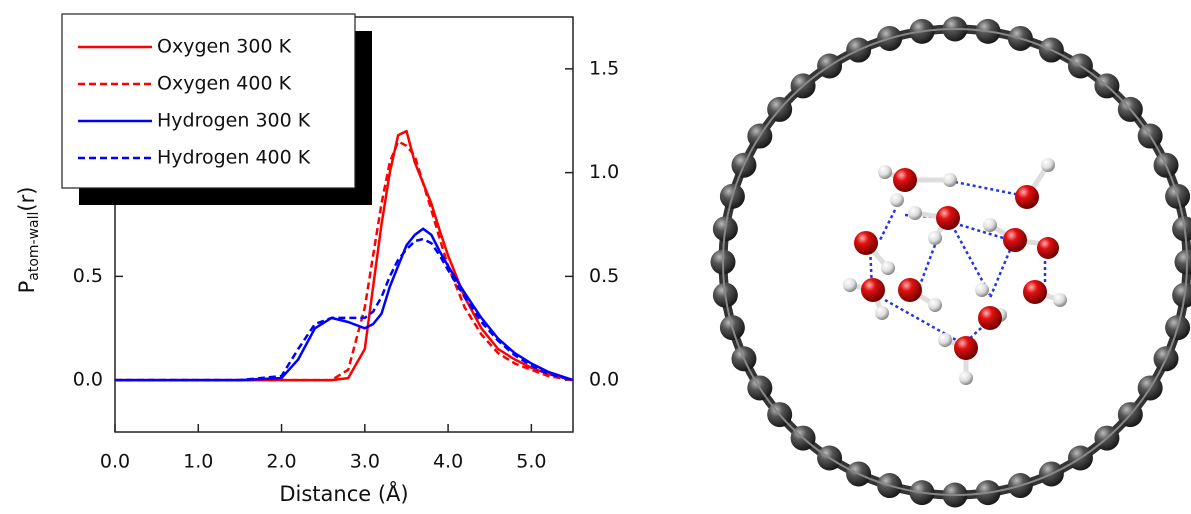  What do you see at coordinates (88, 380) in the screenshot?
I see `y-tick-label: 0.0` at bounding box center [88, 380].